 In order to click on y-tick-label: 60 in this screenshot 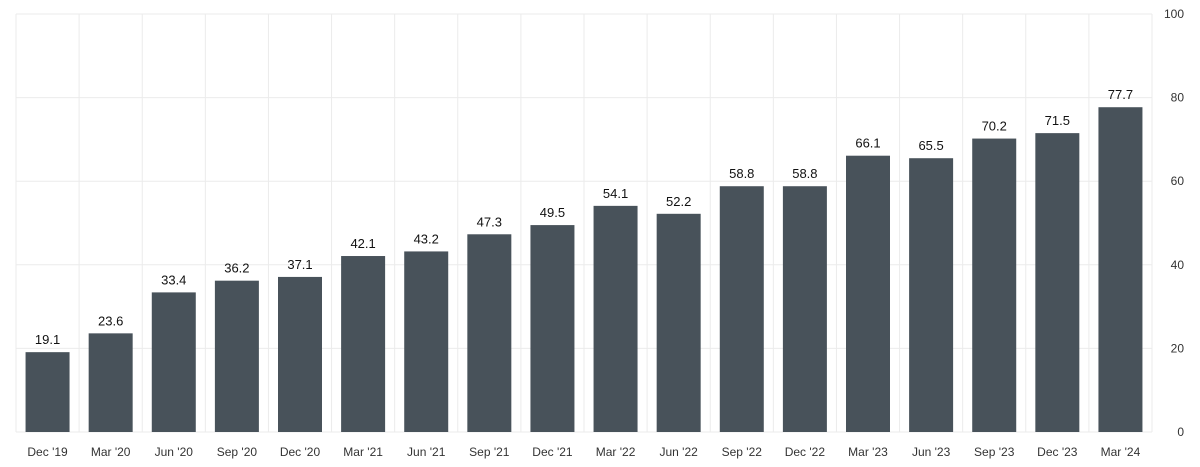, I will do `click(1178, 181)`.